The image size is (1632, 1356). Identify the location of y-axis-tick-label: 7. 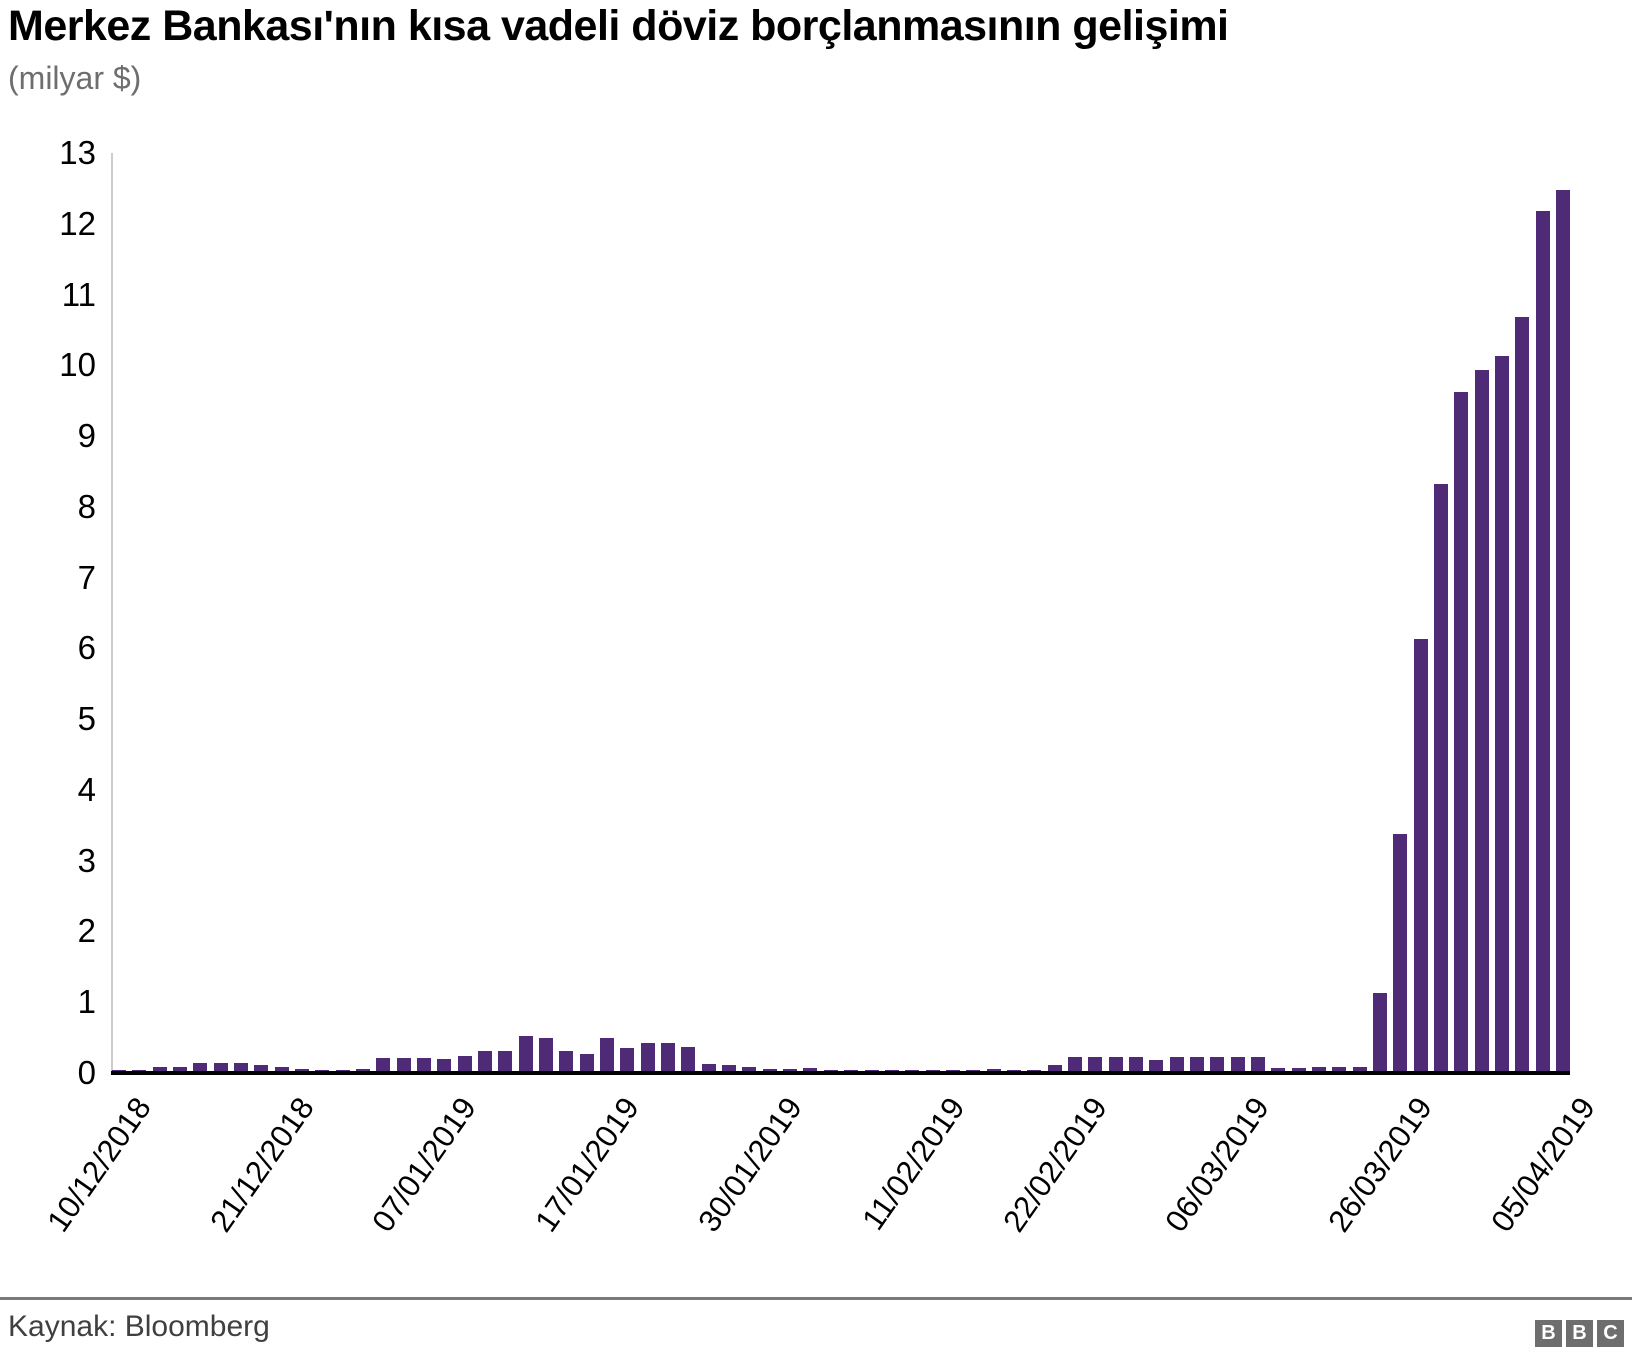
(86, 577).